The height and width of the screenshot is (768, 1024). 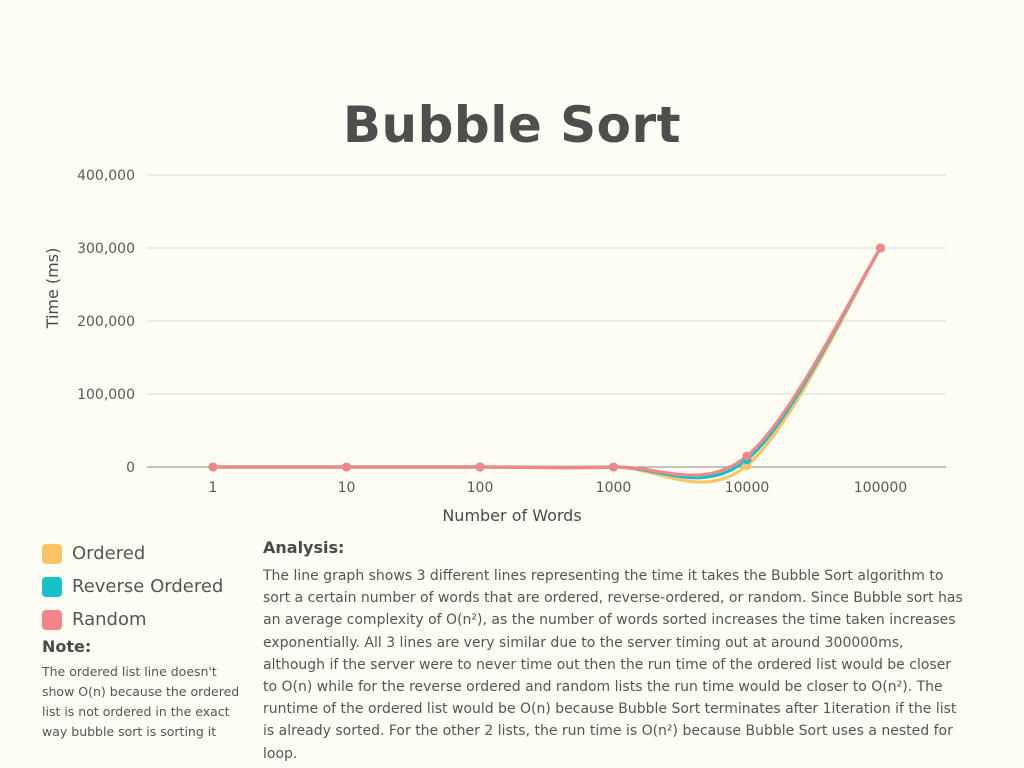 I want to click on analysis-title: Analysis:, so click(x=304, y=547).